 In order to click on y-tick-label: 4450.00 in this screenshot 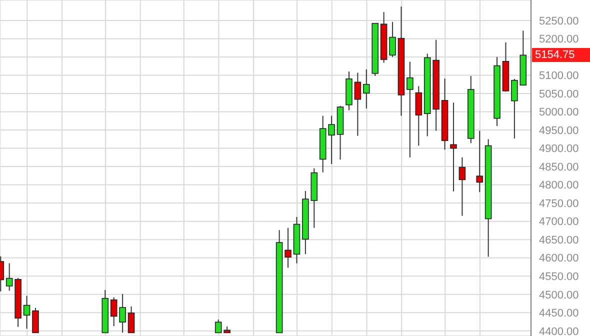, I will do `click(559, 314)`.